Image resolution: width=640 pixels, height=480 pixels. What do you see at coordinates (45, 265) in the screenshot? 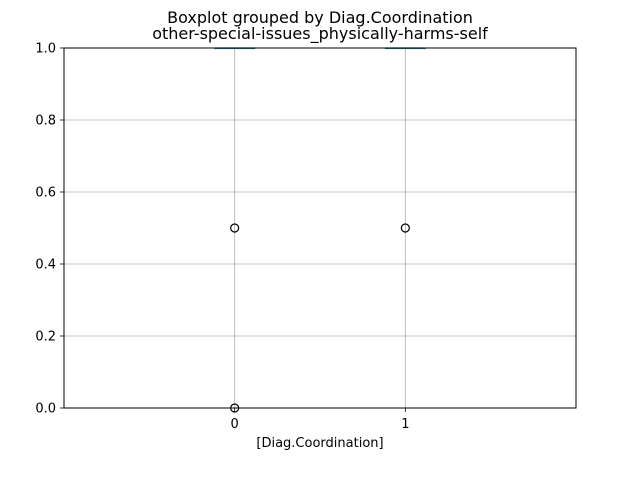
I see `y-tick-label: 0.4` at bounding box center [45, 265].